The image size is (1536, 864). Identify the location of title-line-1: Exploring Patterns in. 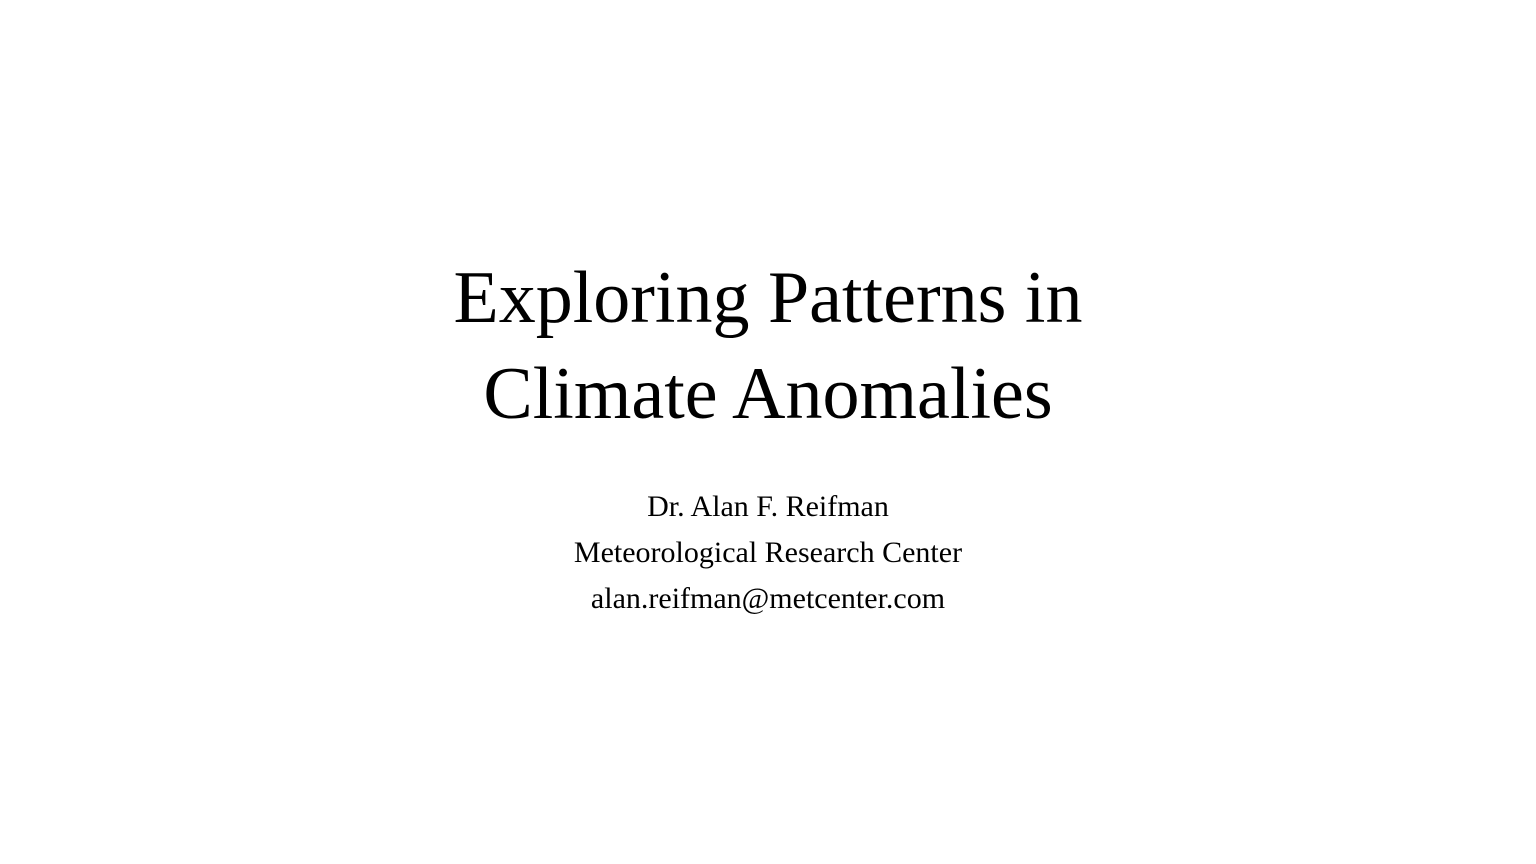
(768, 298).